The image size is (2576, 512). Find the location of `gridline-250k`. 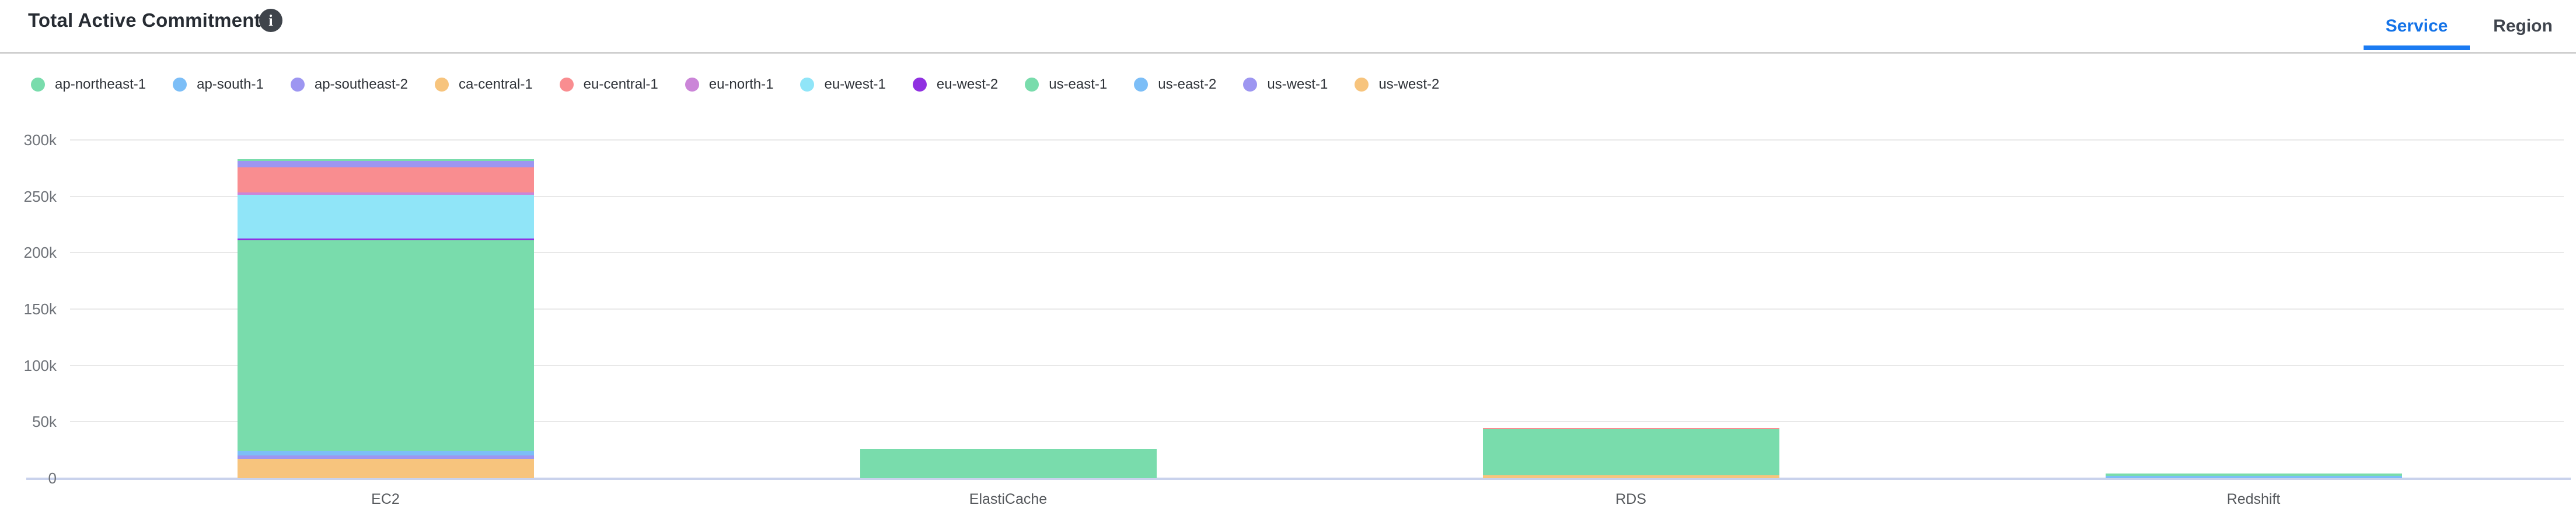

gridline-250k is located at coordinates (1317, 196).